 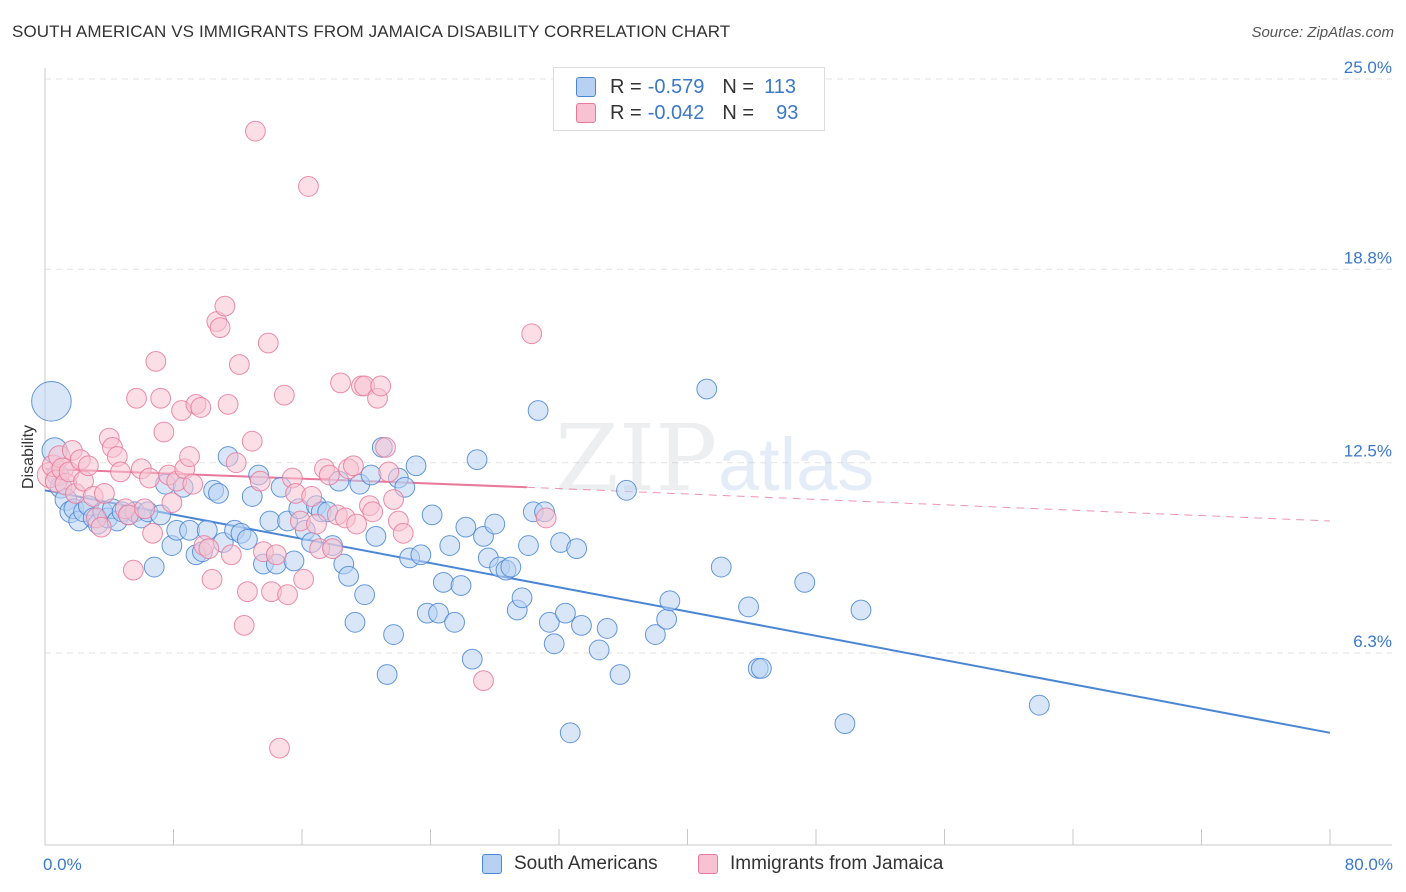 What do you see at coordinates (62, 864) in the screenshot?
I see `x-tick-label: 0.0%` at bounding box center [62, 864].